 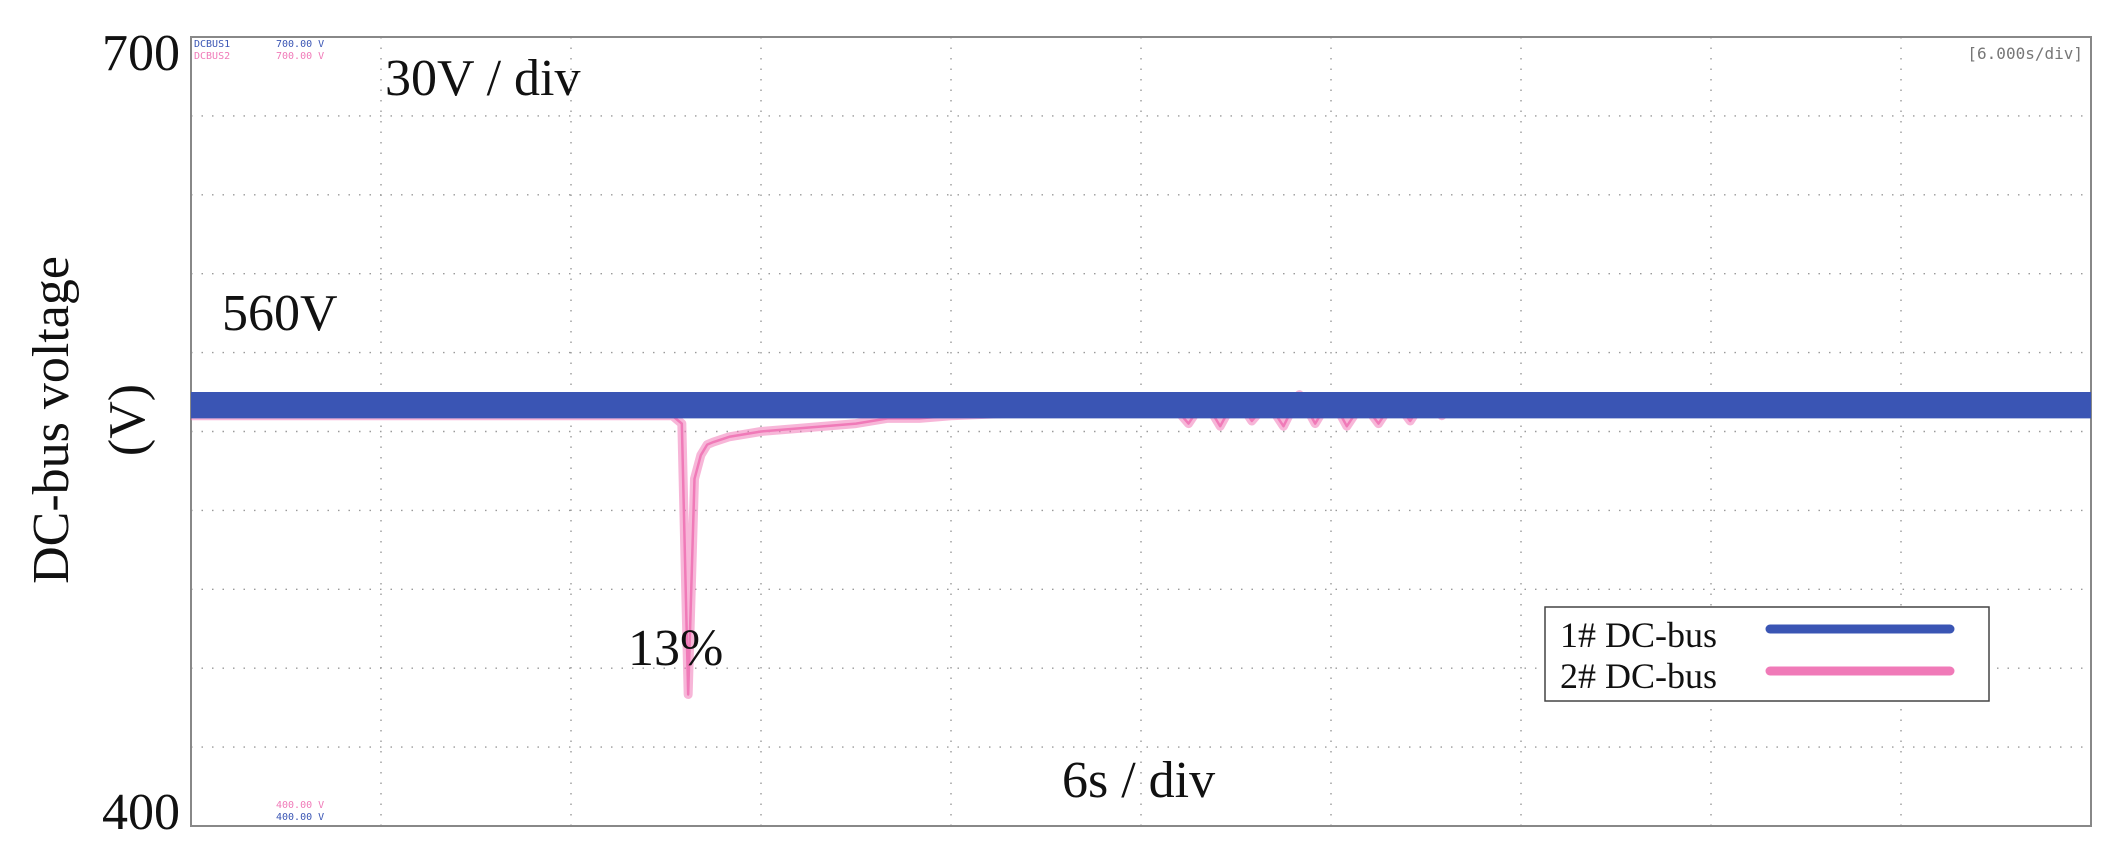 I want to click on legend-box, so click(x=1767, y=654).